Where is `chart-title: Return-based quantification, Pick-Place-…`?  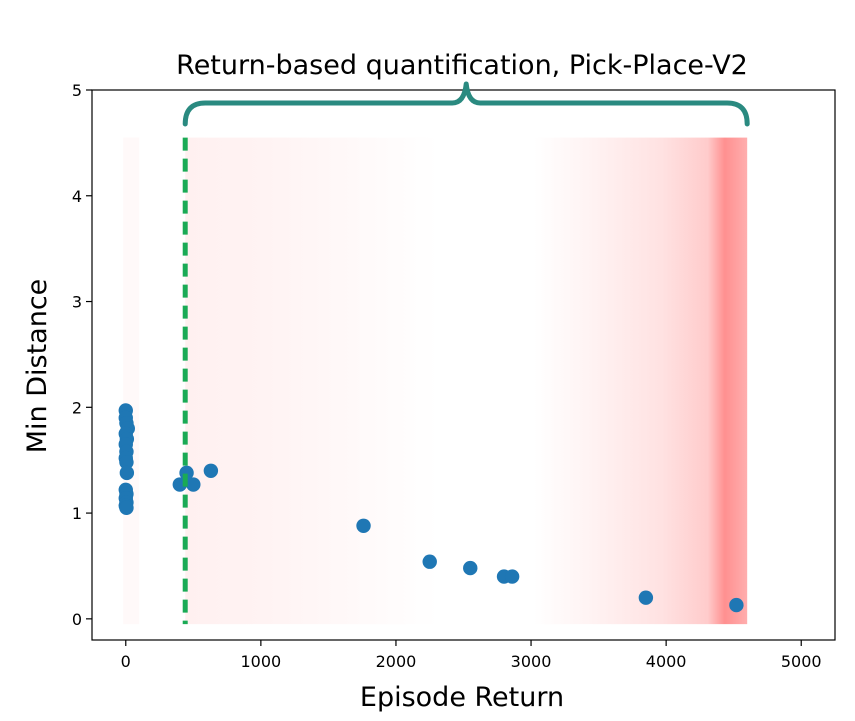
chart-title: Return-based quantification, Pick-Place-… is located at coordinates (462, 65).